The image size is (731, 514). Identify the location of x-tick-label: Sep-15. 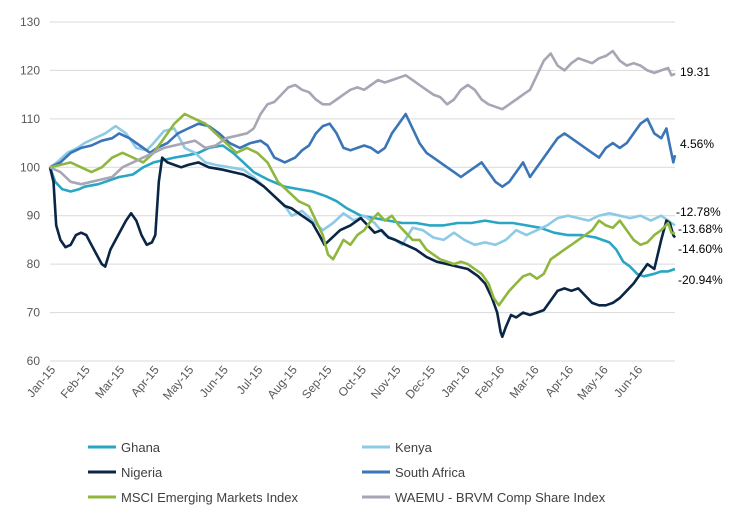
(317, 382).